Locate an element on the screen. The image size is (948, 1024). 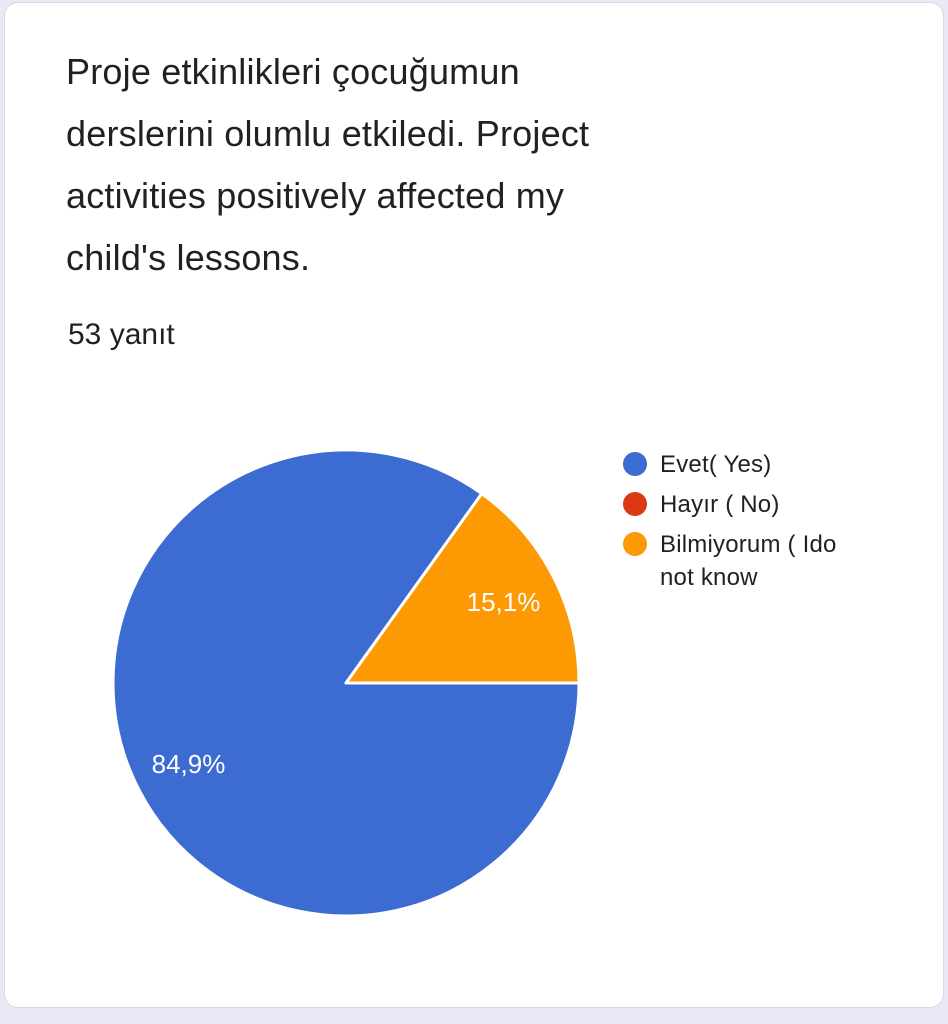
question-title-line: child's lessons. is located at coordinates (188, 257).